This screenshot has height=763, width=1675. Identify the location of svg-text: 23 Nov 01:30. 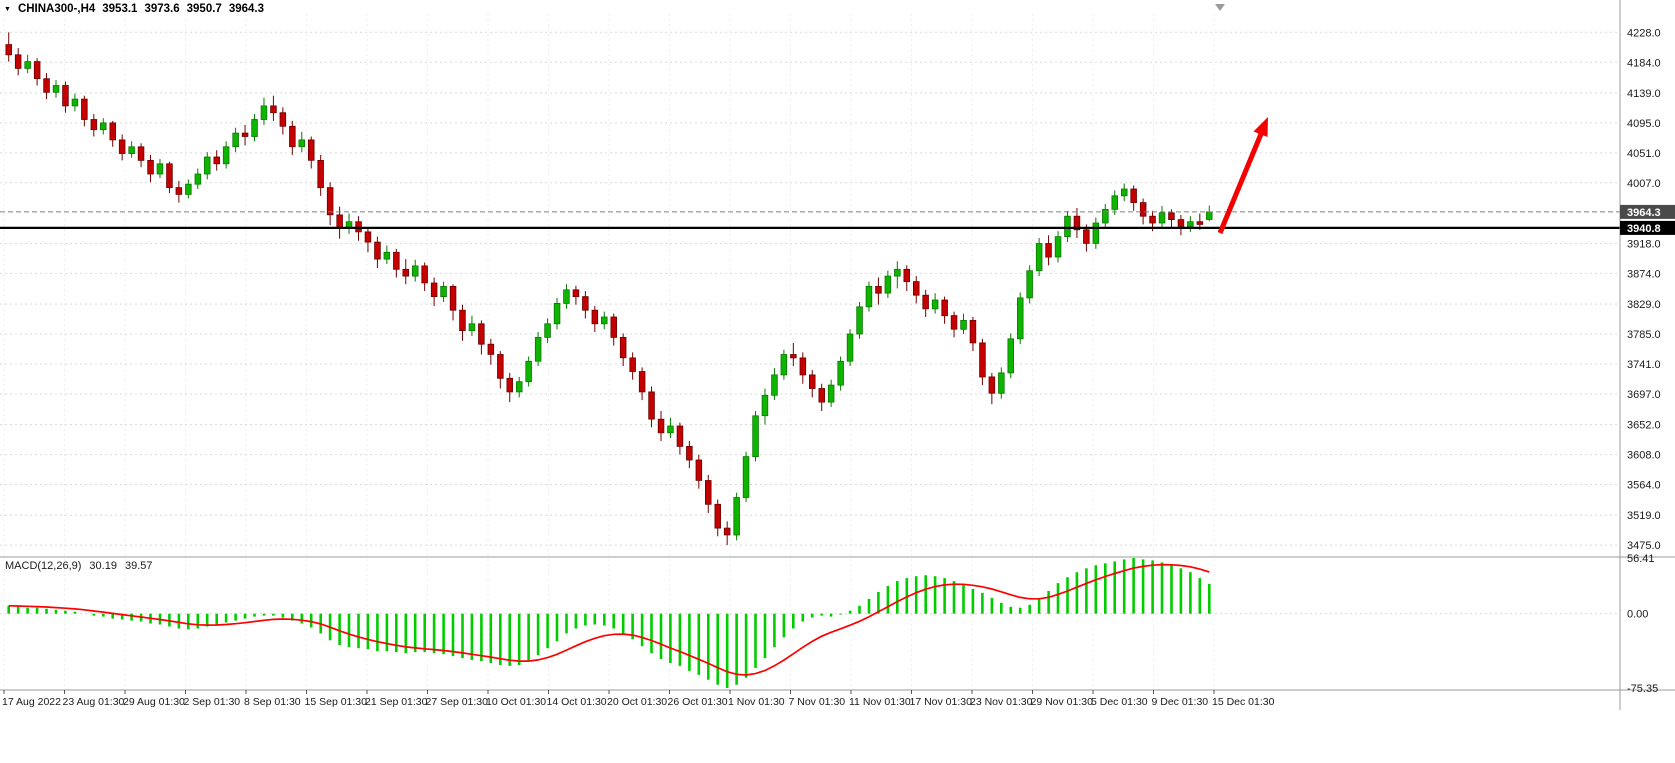
(1001, 702).